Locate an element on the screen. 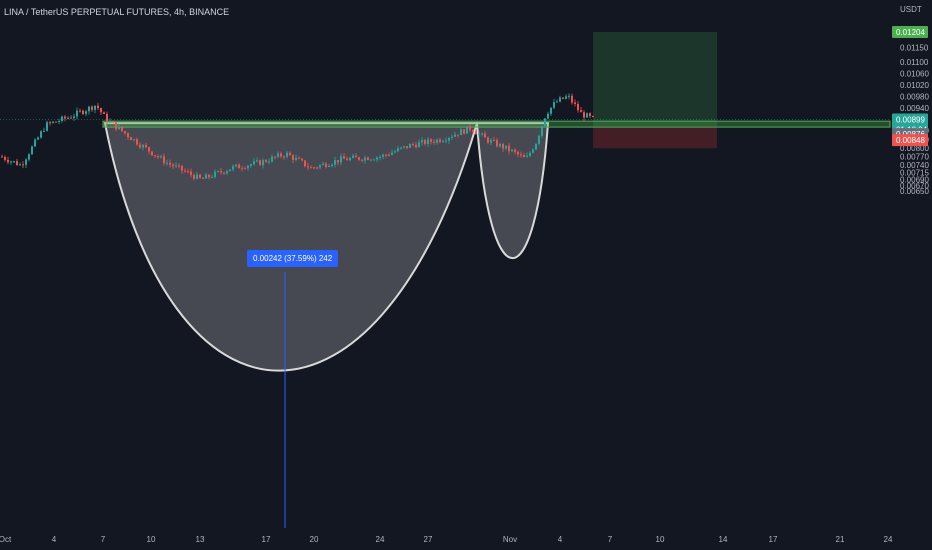  measure-label: 0.00242 (37.59%) 242 is located at coordinates (293, 258).